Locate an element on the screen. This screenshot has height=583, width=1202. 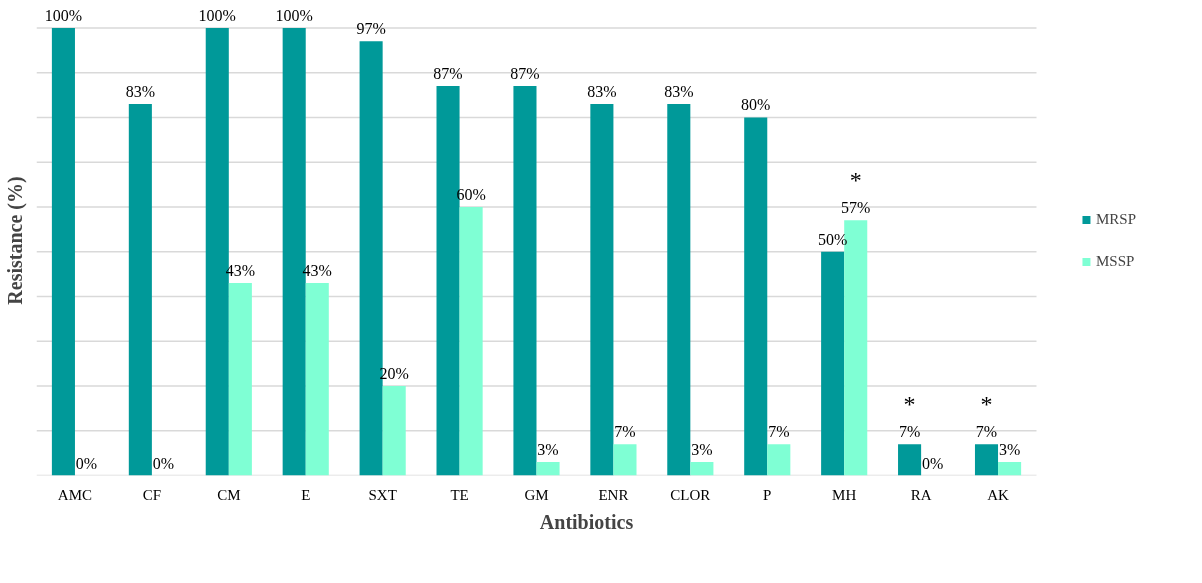
legend-label: MSSP is located at coordinates (1115, 261).